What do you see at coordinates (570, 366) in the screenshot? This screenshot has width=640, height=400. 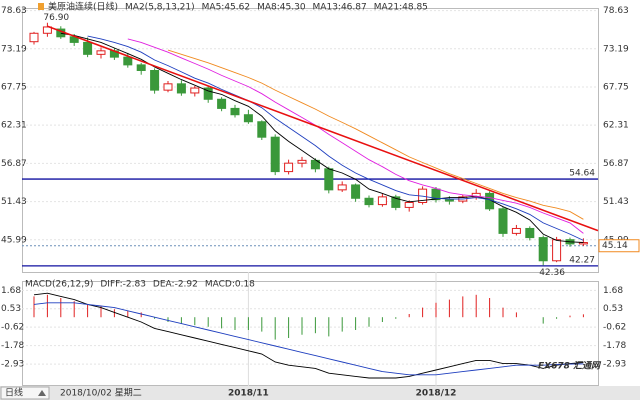 I see `watermark: FX678 汇通网` at bounding box center [570, 366].